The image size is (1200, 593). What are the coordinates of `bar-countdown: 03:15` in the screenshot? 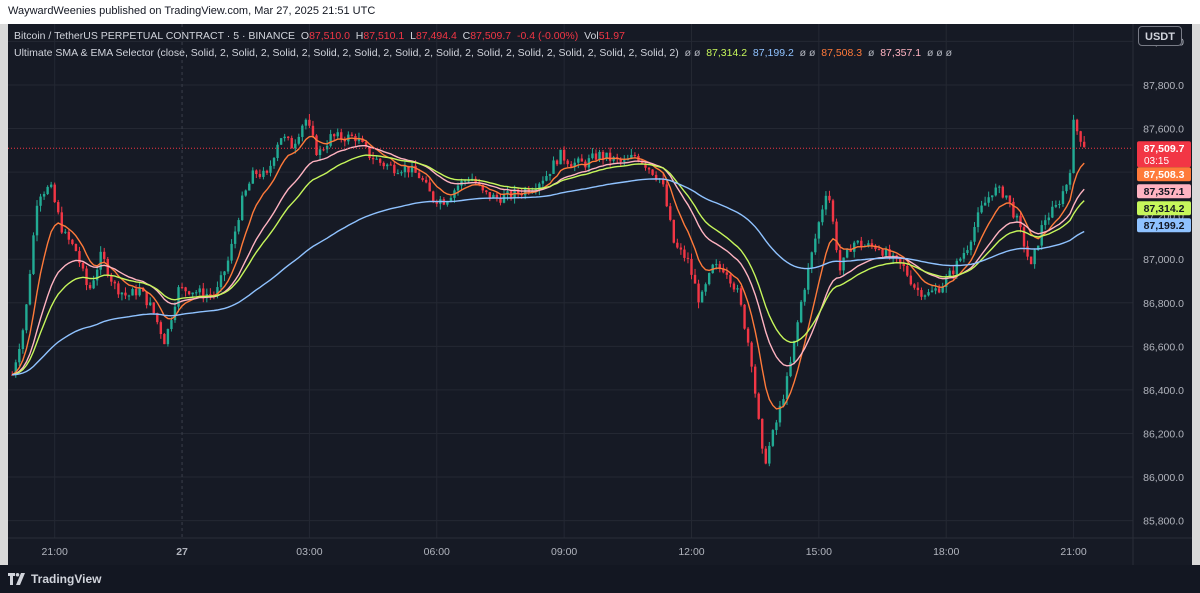 It's located at (1156, 161).